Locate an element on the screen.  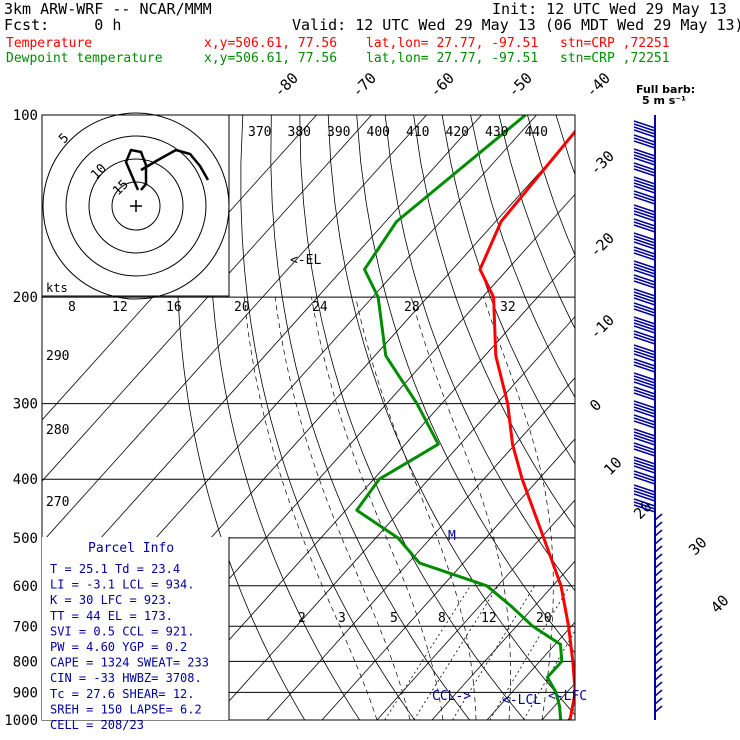
hodograph-speed-label: 32 is located at coordinates (508, 307).